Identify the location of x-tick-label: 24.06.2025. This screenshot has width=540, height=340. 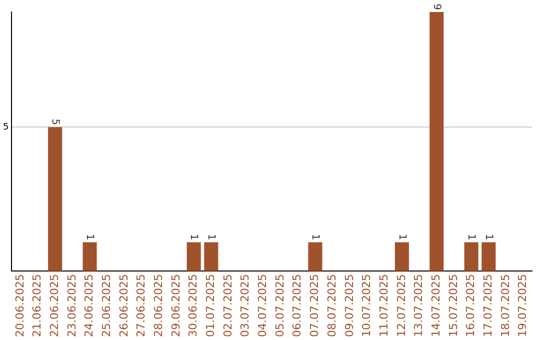
(89, 306).